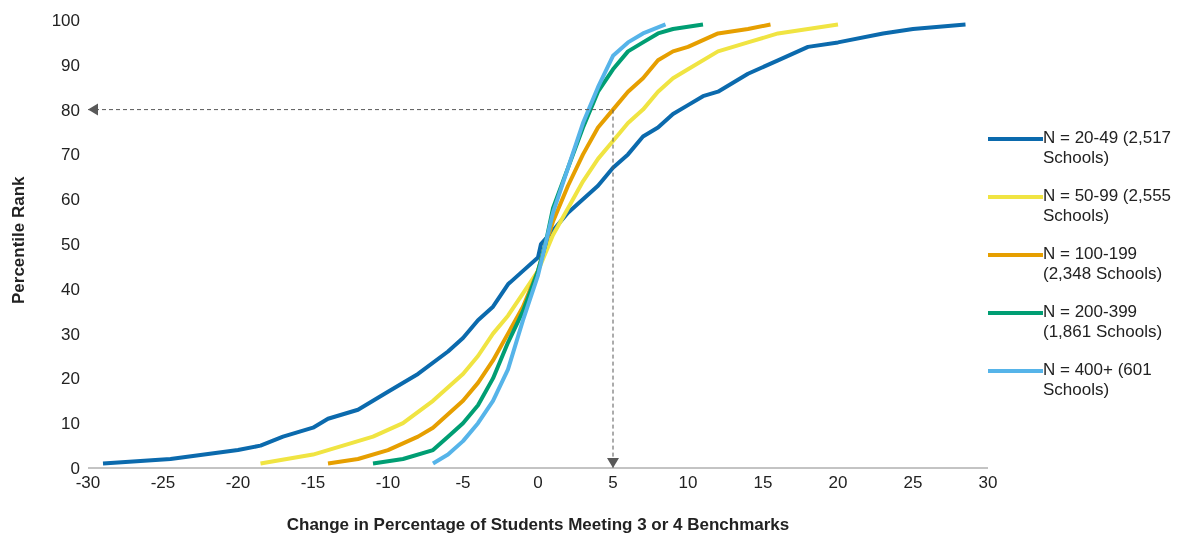 The image size is (1195, 541). I want to click on x-tick-label: 15, so click(763, 483).